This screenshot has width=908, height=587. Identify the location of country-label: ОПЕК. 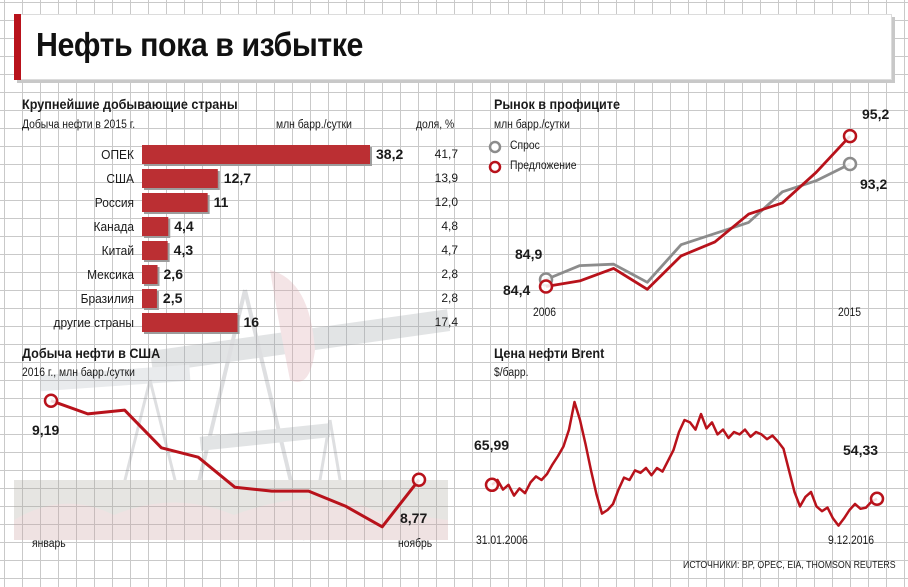
(117, 154).